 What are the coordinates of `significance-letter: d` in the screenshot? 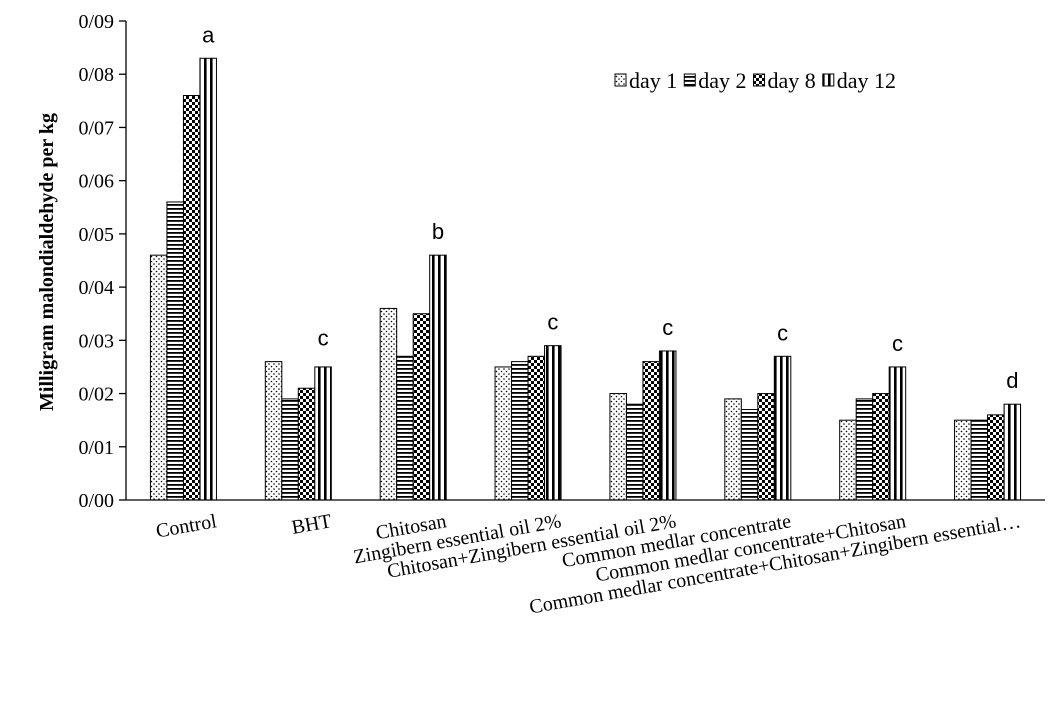 It's located at (1012, 380).